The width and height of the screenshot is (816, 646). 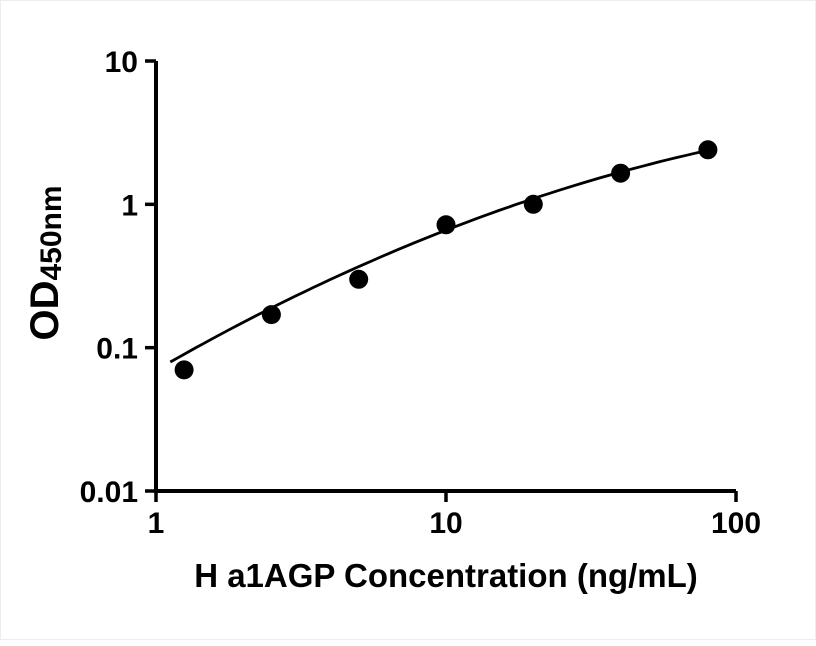 What do you see at coordinates (445, 523) in the screenshot?
I see `x-tick-label: 10` at bounding box center [445, 523].